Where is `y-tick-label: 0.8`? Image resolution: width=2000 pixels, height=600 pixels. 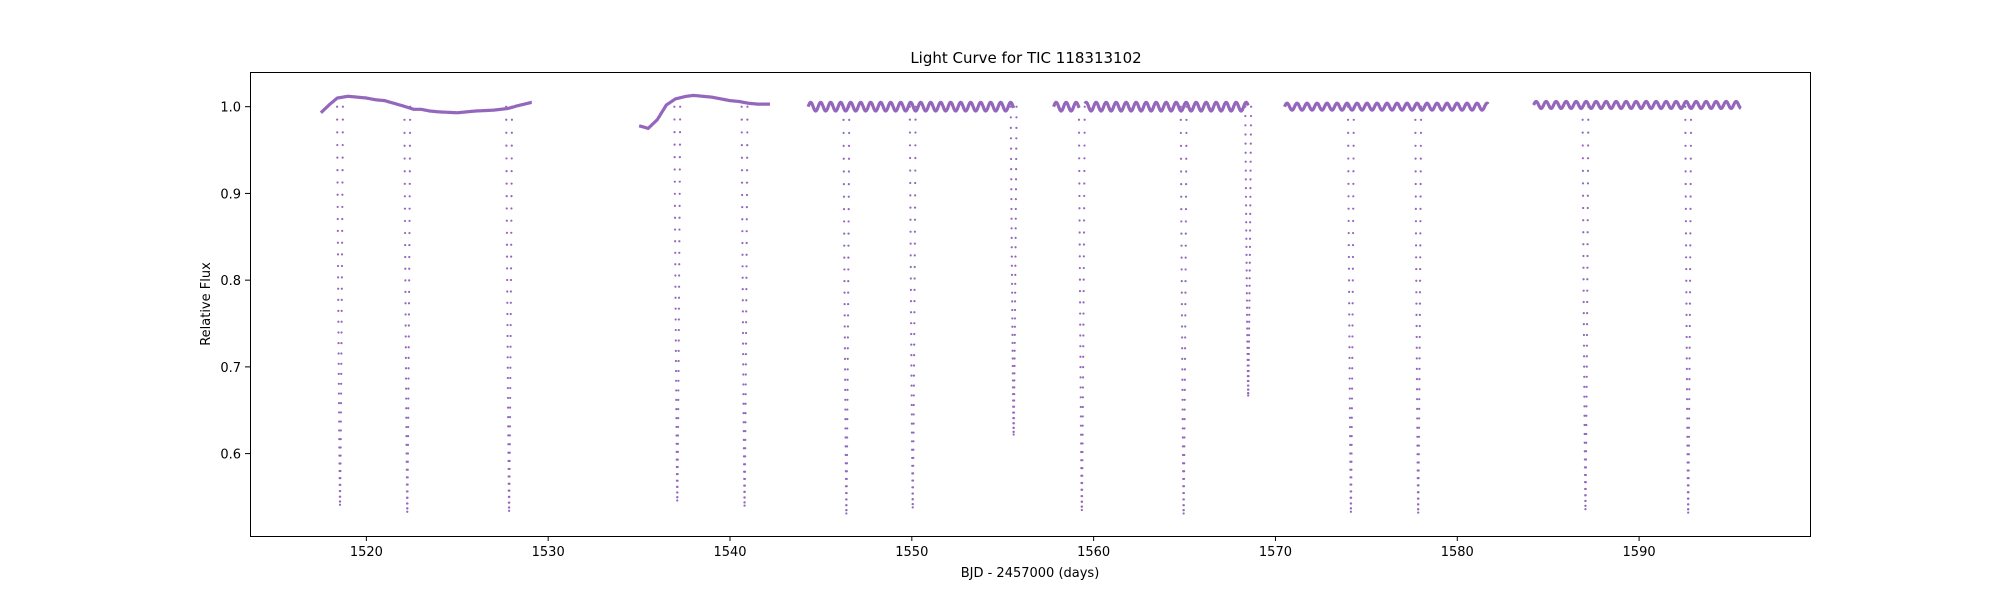 y-tick-label: 0.8 is located at coordinates (230, 281).